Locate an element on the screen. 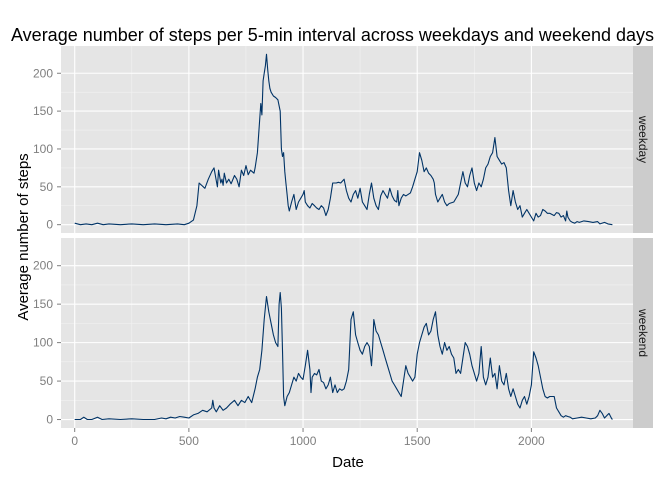  facet-label-weekday: weekday is located at coordinates (643, 139).